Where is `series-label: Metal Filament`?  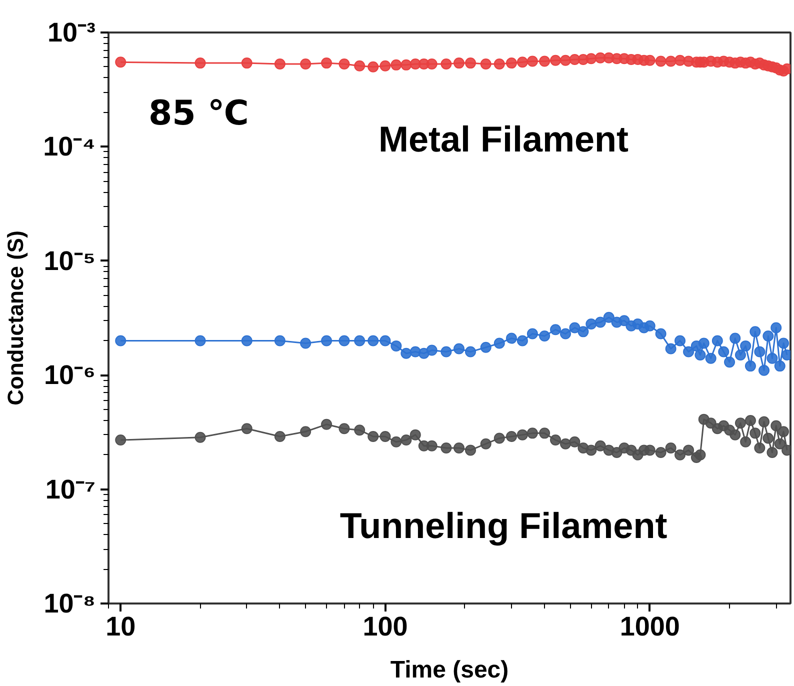
series-label: Metal Filament is located at coordinates (503, 139).